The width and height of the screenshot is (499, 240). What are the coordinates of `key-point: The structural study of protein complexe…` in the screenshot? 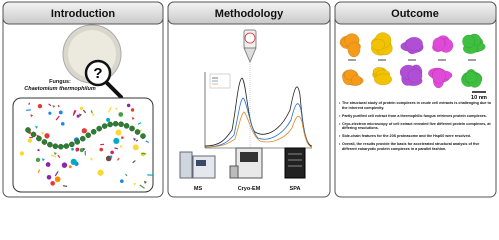 It's located at (415, 105).